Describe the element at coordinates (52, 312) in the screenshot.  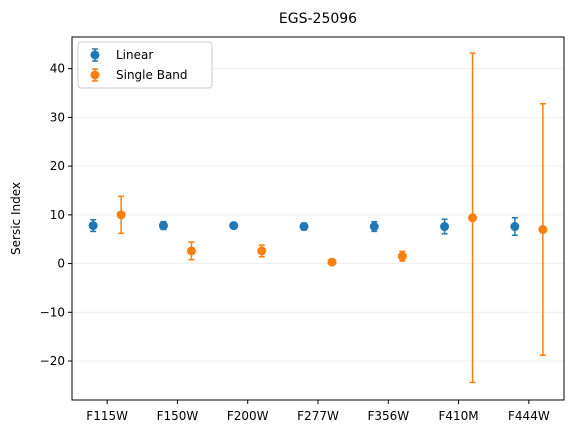
I see `y-tick-label: −10` at that location.